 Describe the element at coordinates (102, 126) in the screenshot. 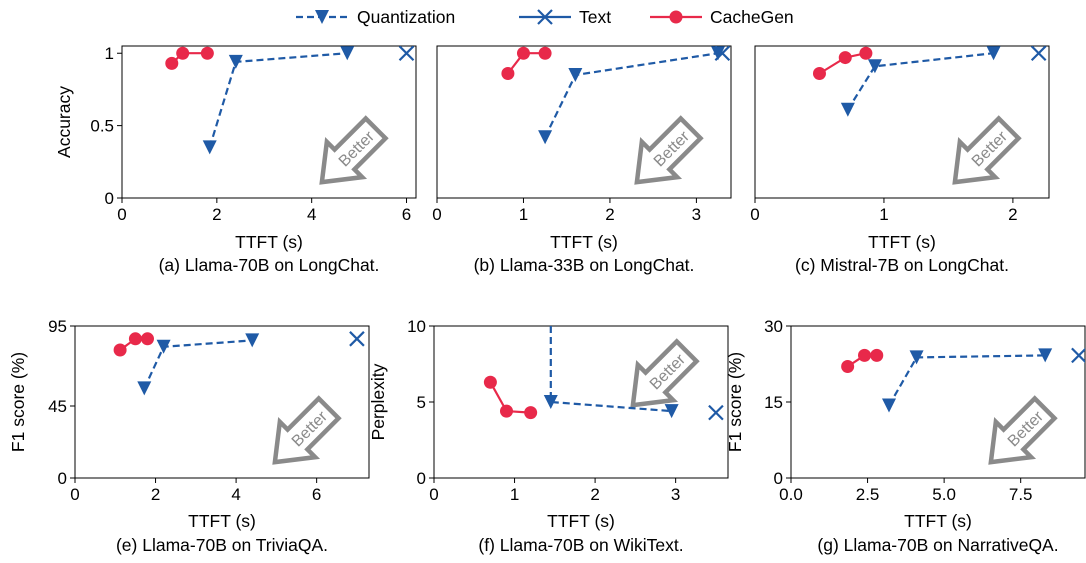

I see `y-tick-label: 0.5` at that location.